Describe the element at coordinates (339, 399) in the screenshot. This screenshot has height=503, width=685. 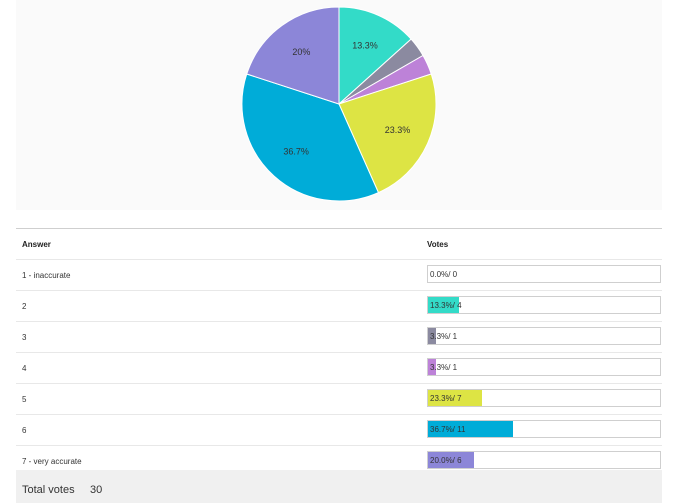
I see `table-row: 5 23.3%/ 7` at that location.